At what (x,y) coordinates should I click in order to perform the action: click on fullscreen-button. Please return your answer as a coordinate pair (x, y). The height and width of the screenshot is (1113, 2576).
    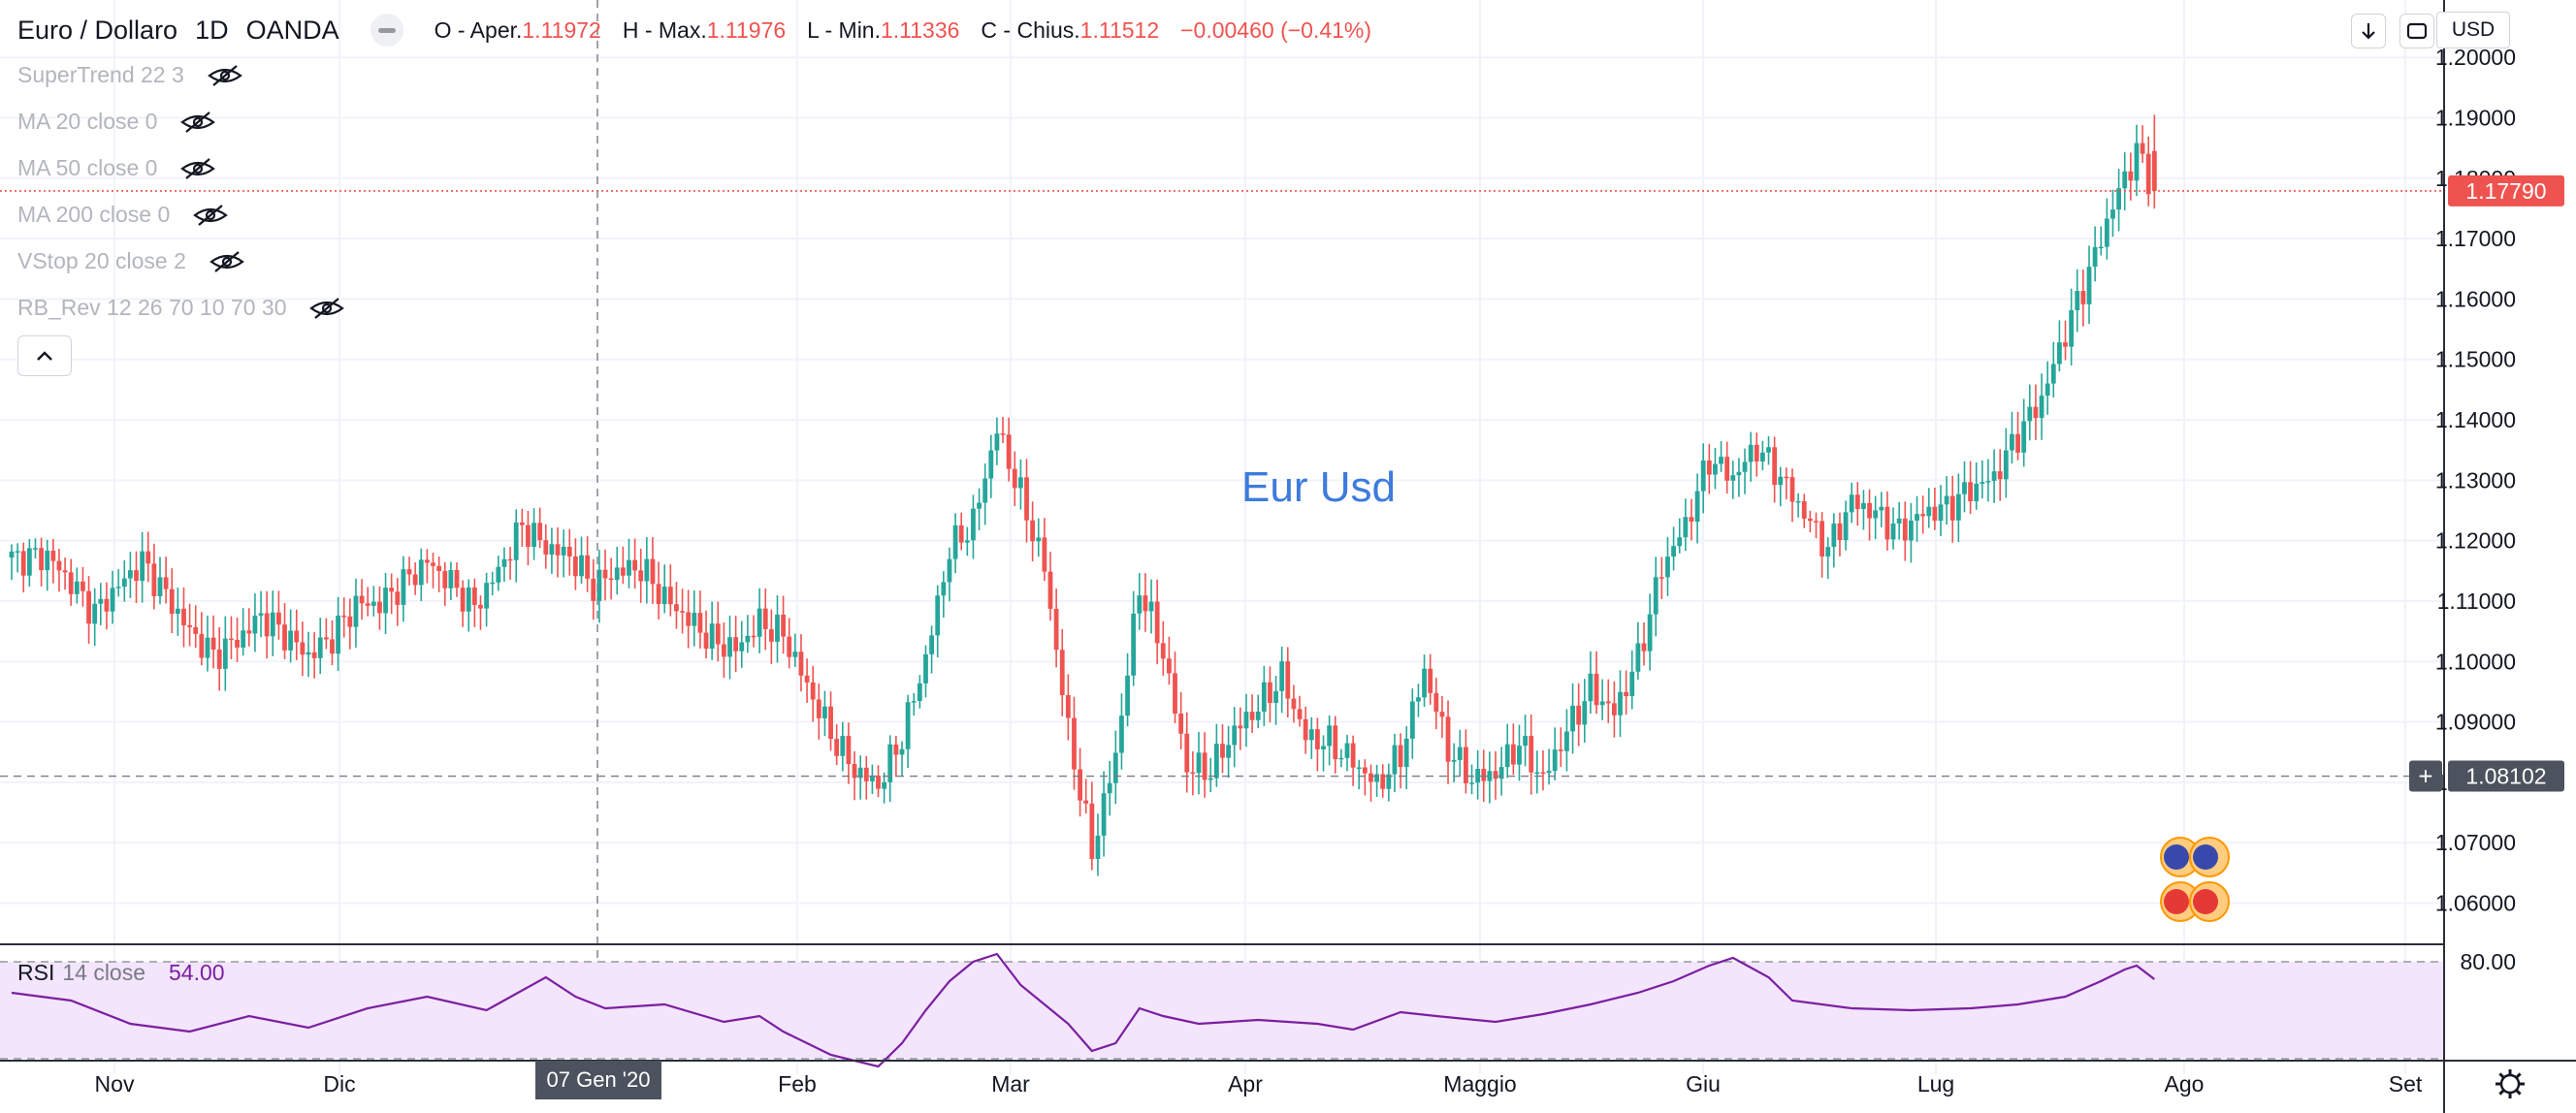
    Looking at the image, I should click on (2416, 31).